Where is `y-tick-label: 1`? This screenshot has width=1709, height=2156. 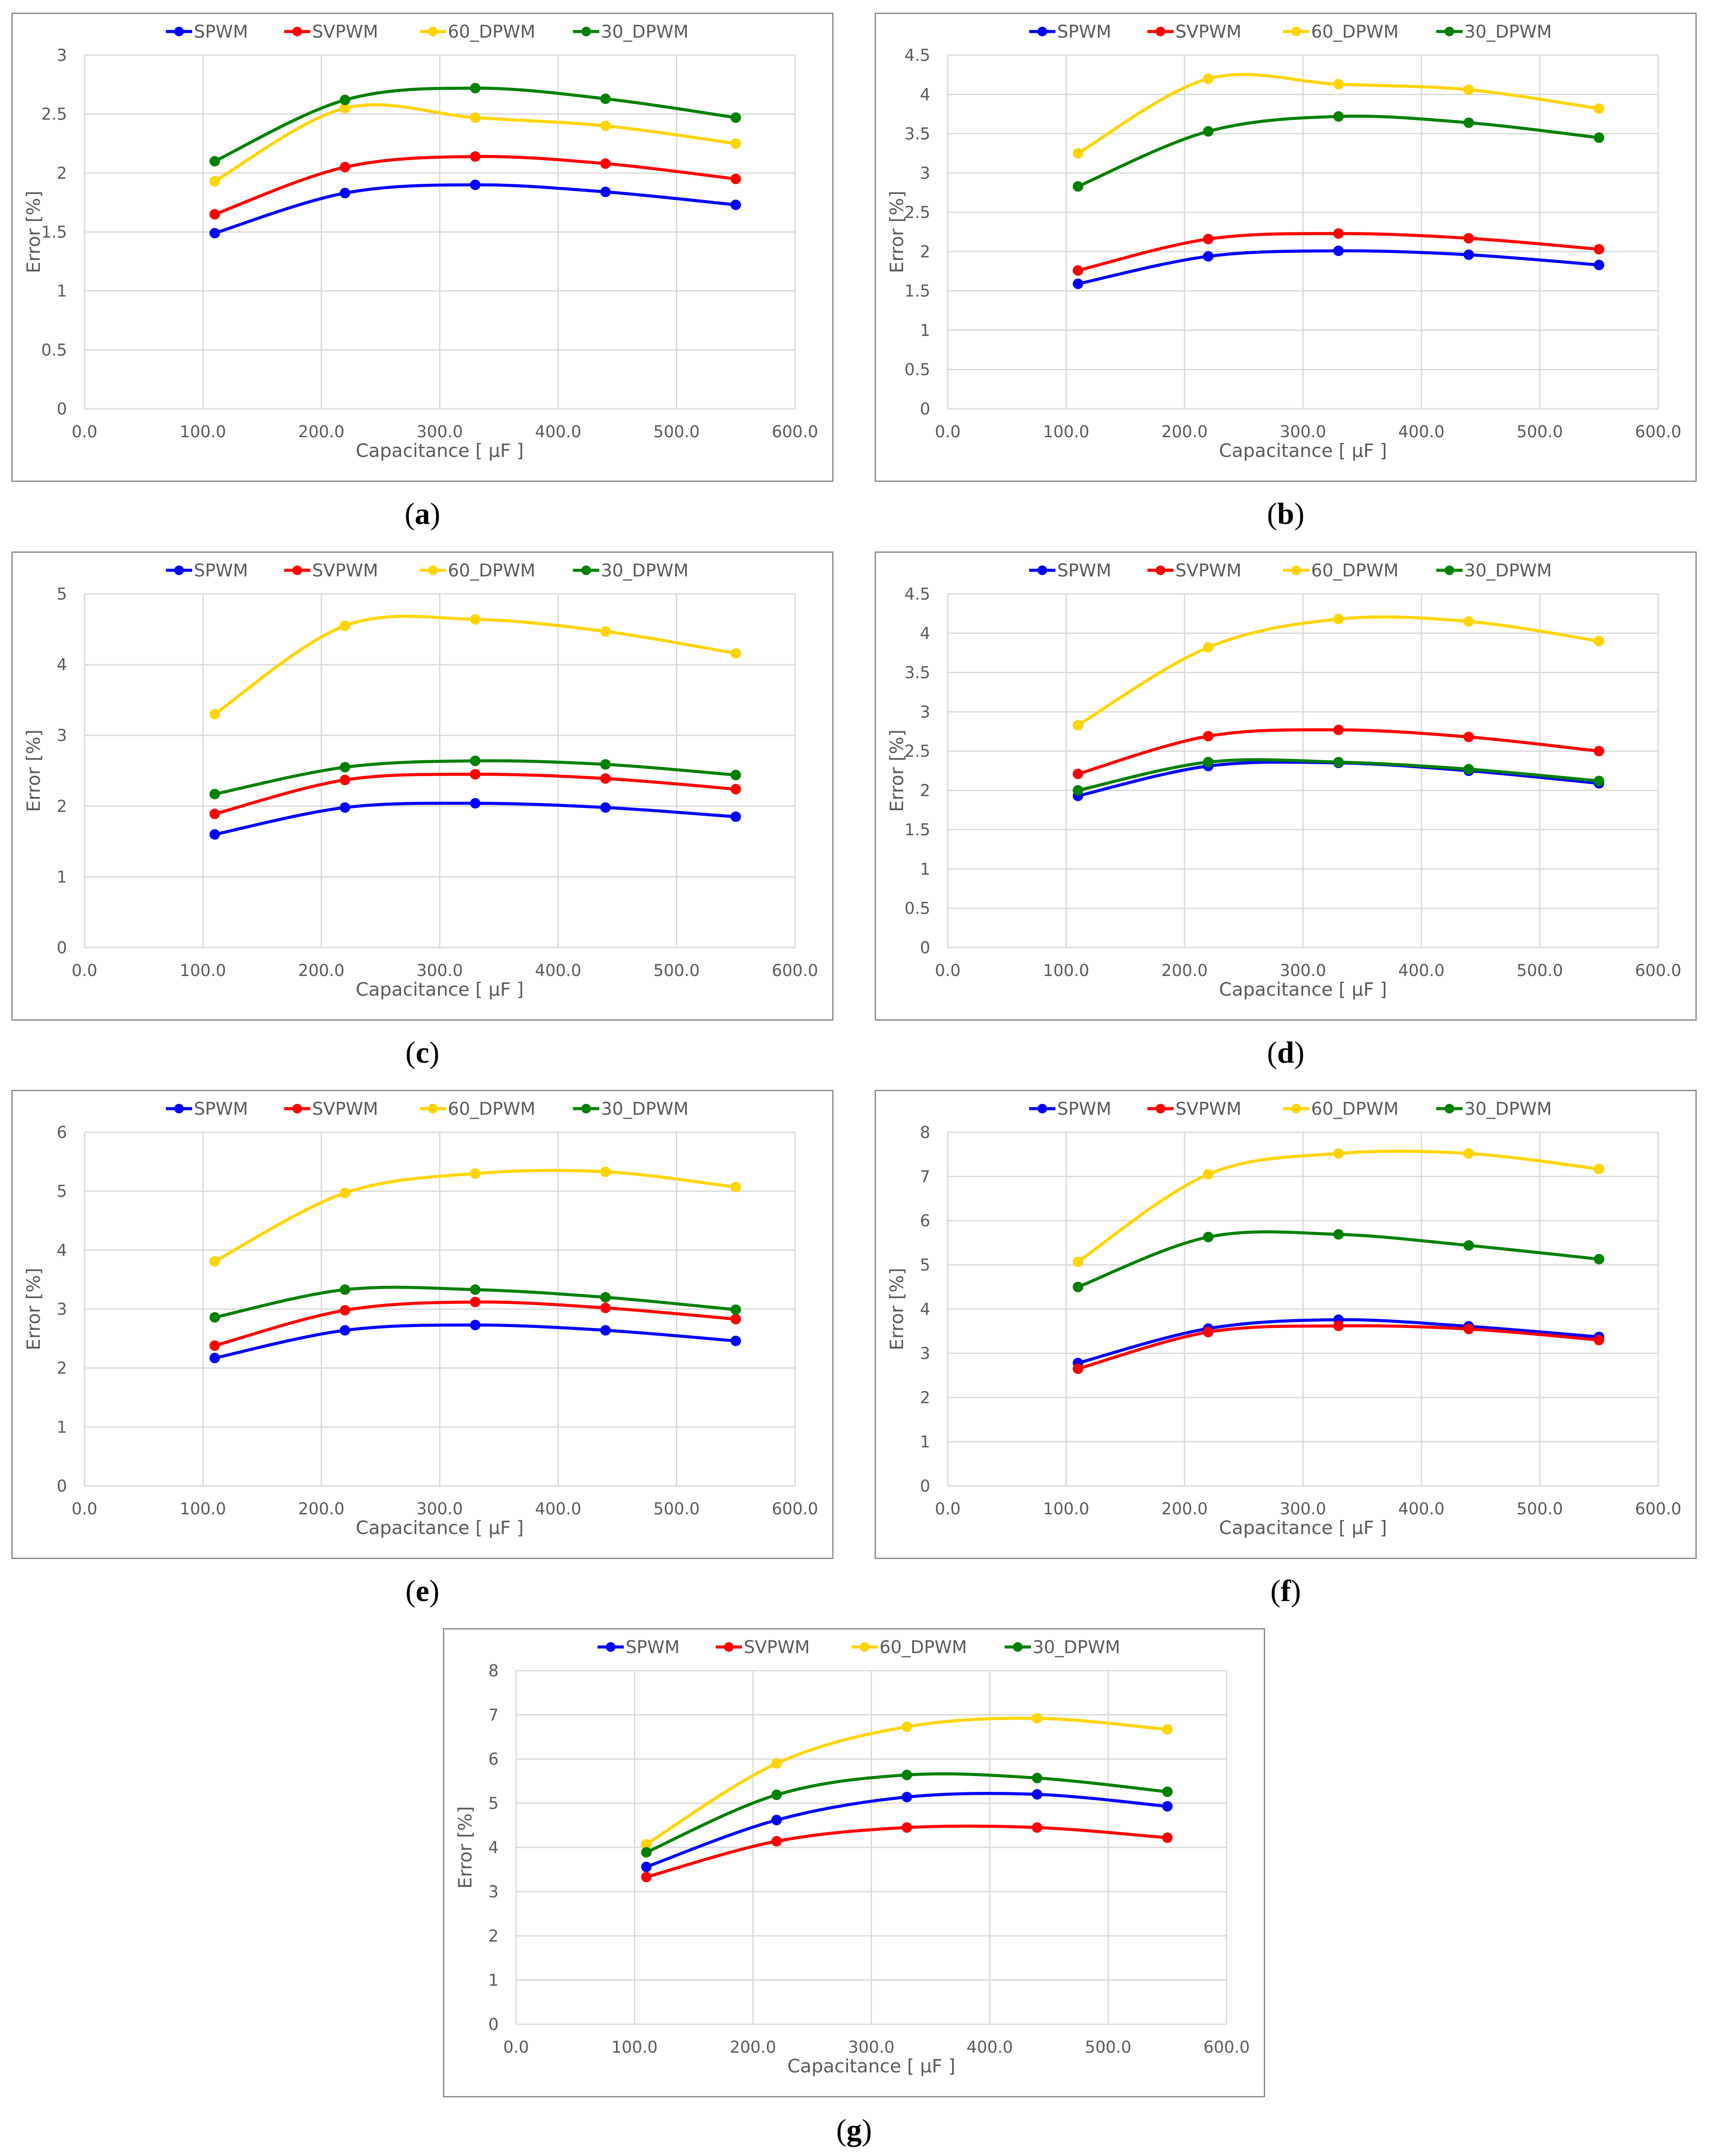
y-tick-label: 1 is located at coordinates (925, 869).